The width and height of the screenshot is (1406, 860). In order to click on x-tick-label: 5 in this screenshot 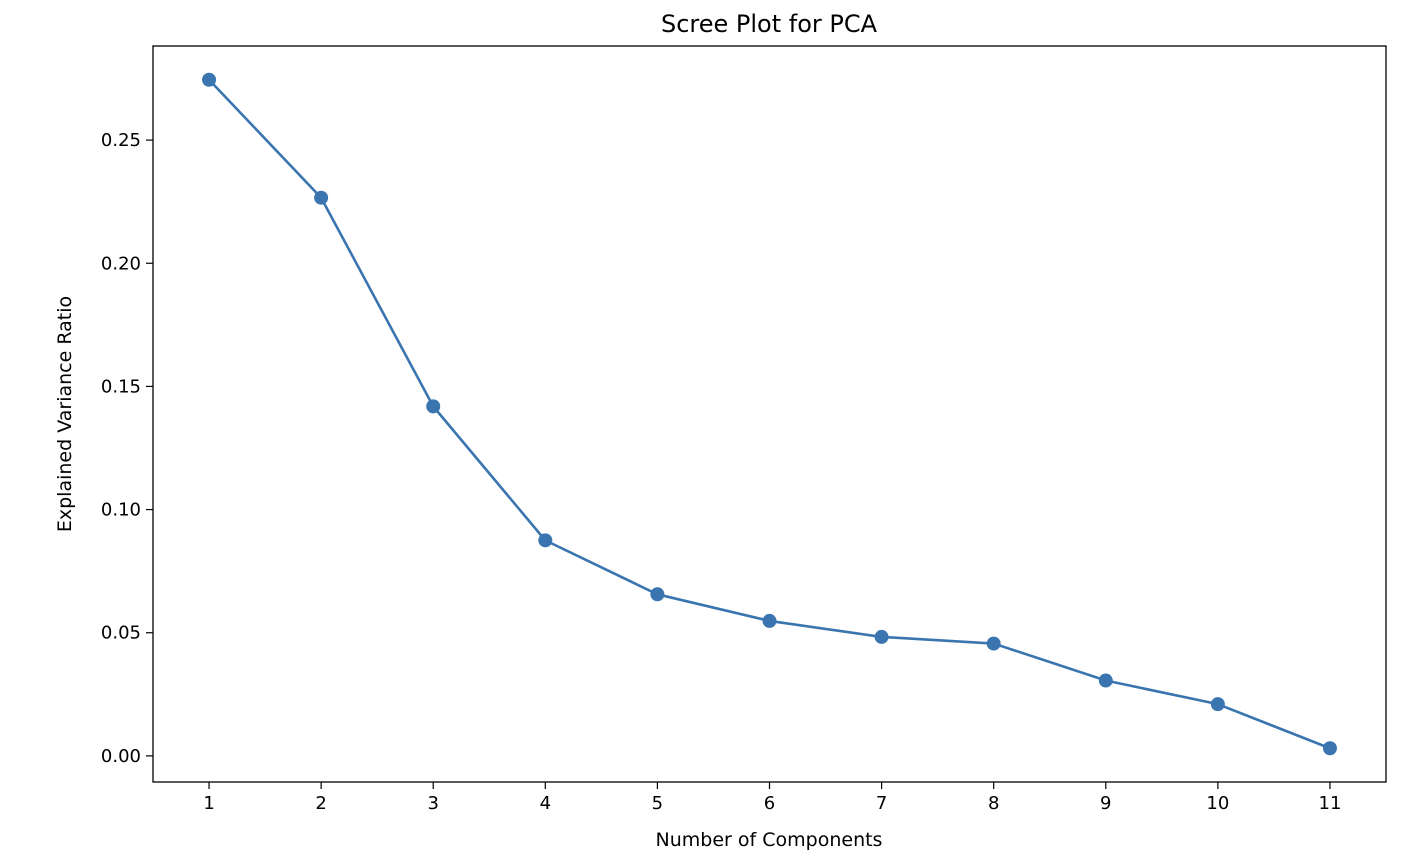, I will do `click(657, 803)`.